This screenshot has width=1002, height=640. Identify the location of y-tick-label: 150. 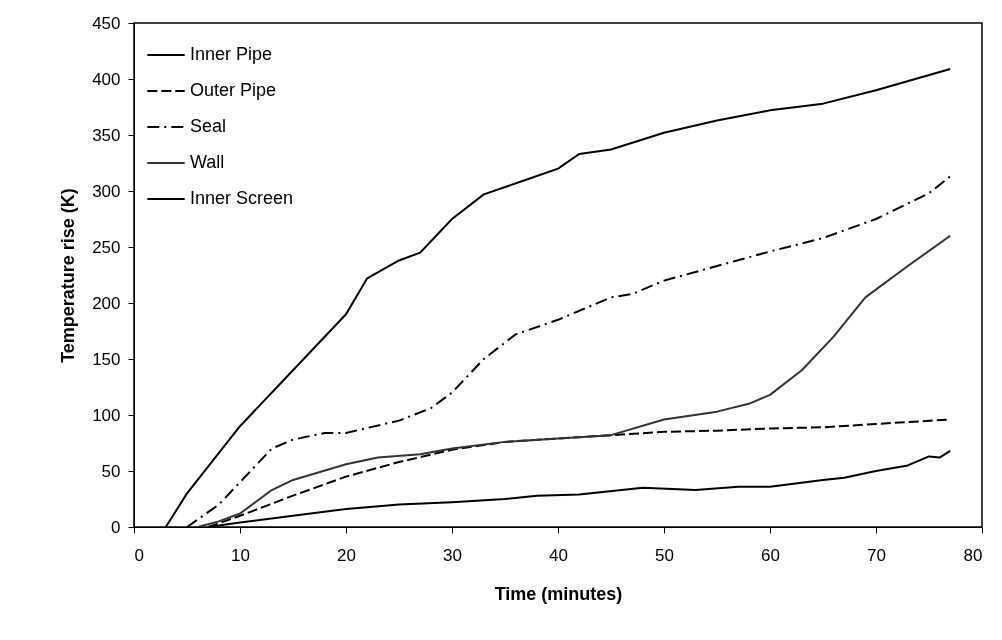
(106, 359).